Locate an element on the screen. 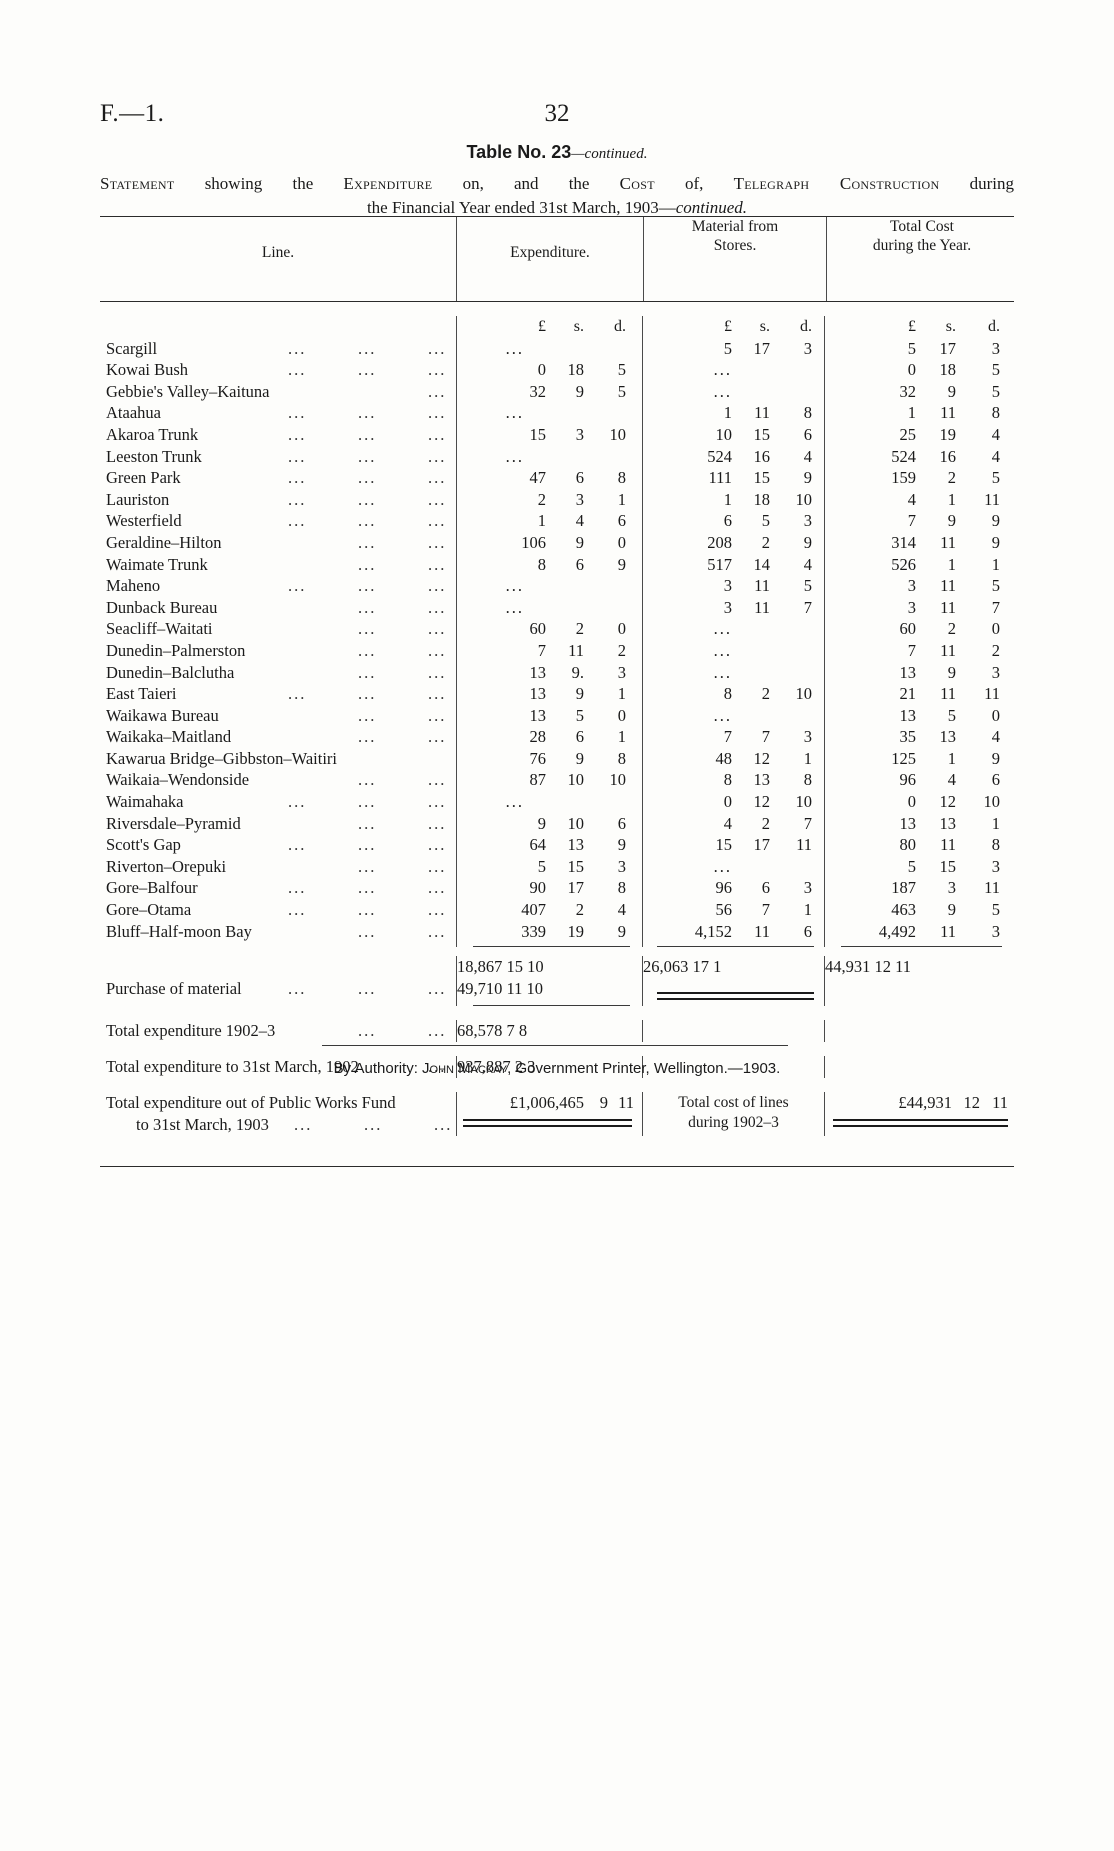 The width and height of the screenshot is (1114, 1851). amount-part: 339 is located at coordinates (533, 931).